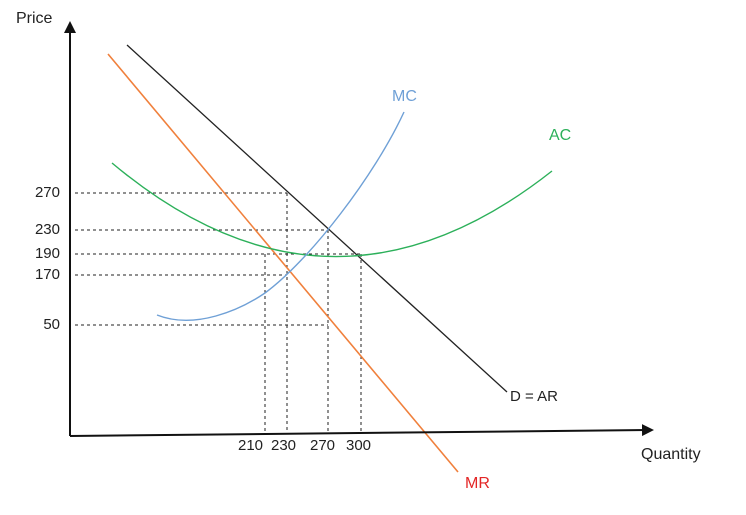  I want to click on quantity-tick-label: 300, so click(359, 445).